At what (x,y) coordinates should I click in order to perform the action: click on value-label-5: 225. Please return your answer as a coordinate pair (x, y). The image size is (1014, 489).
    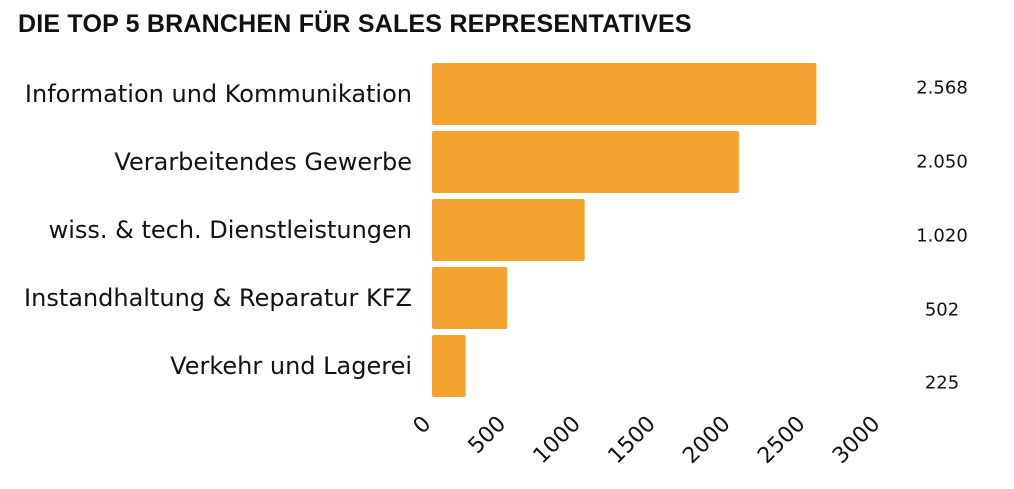
    Looking at the image, I should click on (942, 383).